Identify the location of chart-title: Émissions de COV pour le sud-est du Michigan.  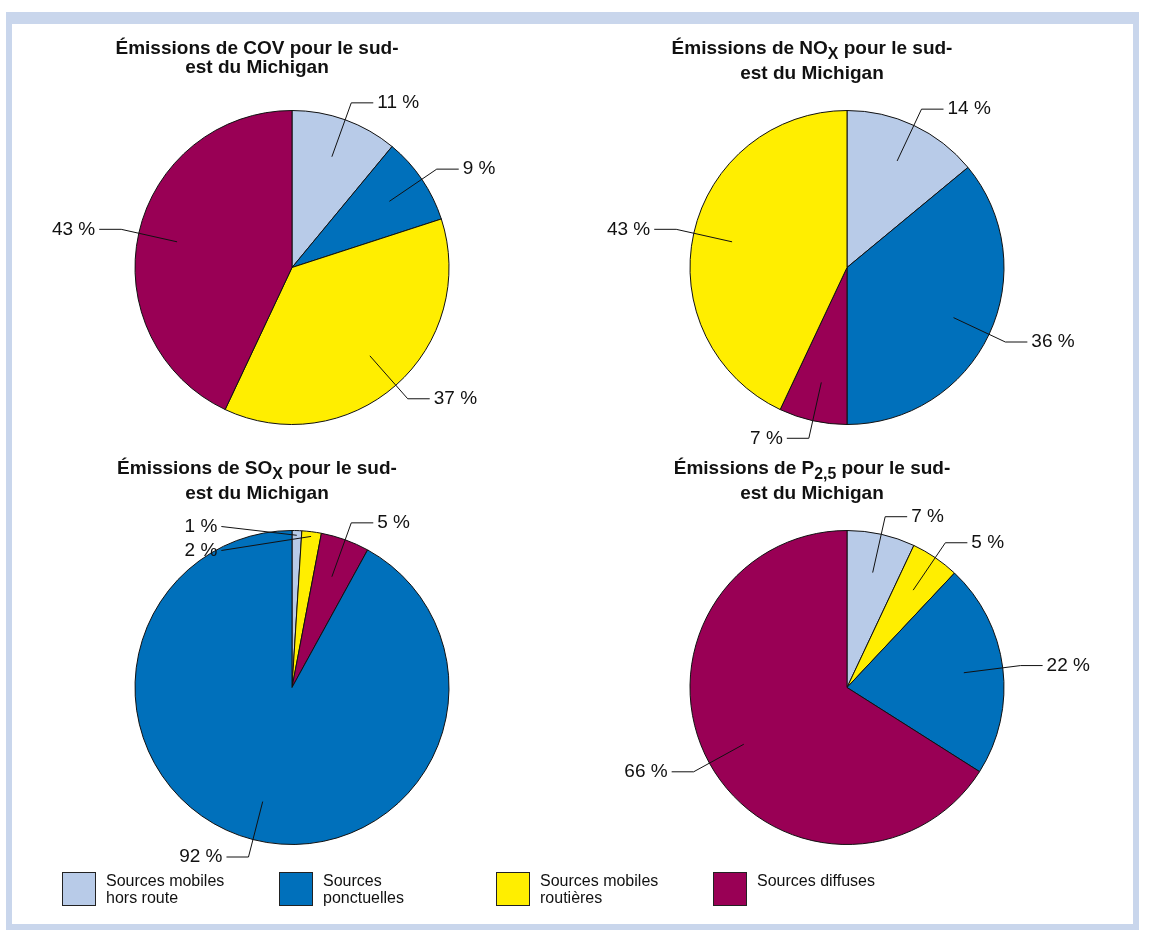
(257, 57).